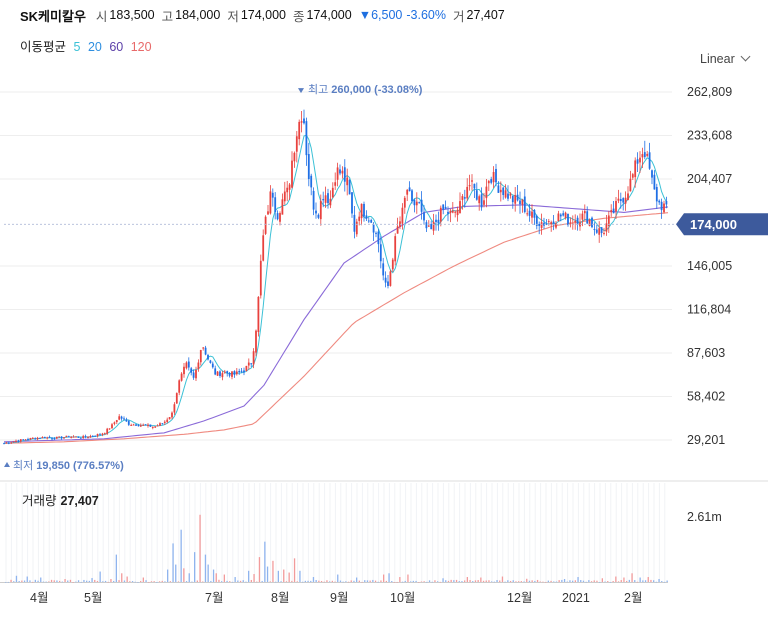  Describe the element at coordinates (458, 16) in the screenshot. I see `volume-label: 거` at that location.